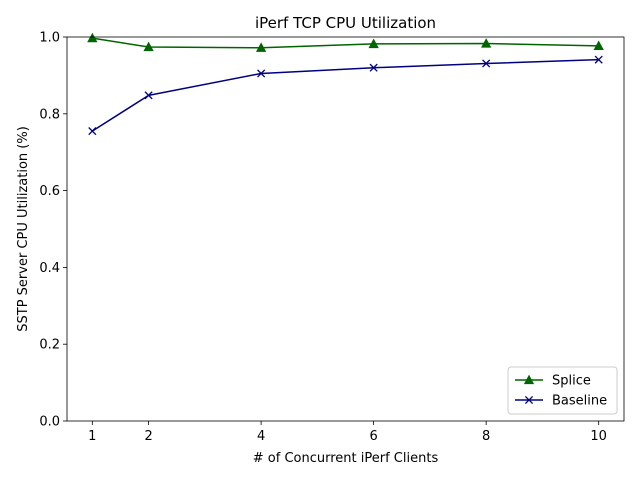  What do you see at coordinates (579, 401) in the screenshot?
I see `legend-label-baseline: Baseline` at bounding box center [579, 401].